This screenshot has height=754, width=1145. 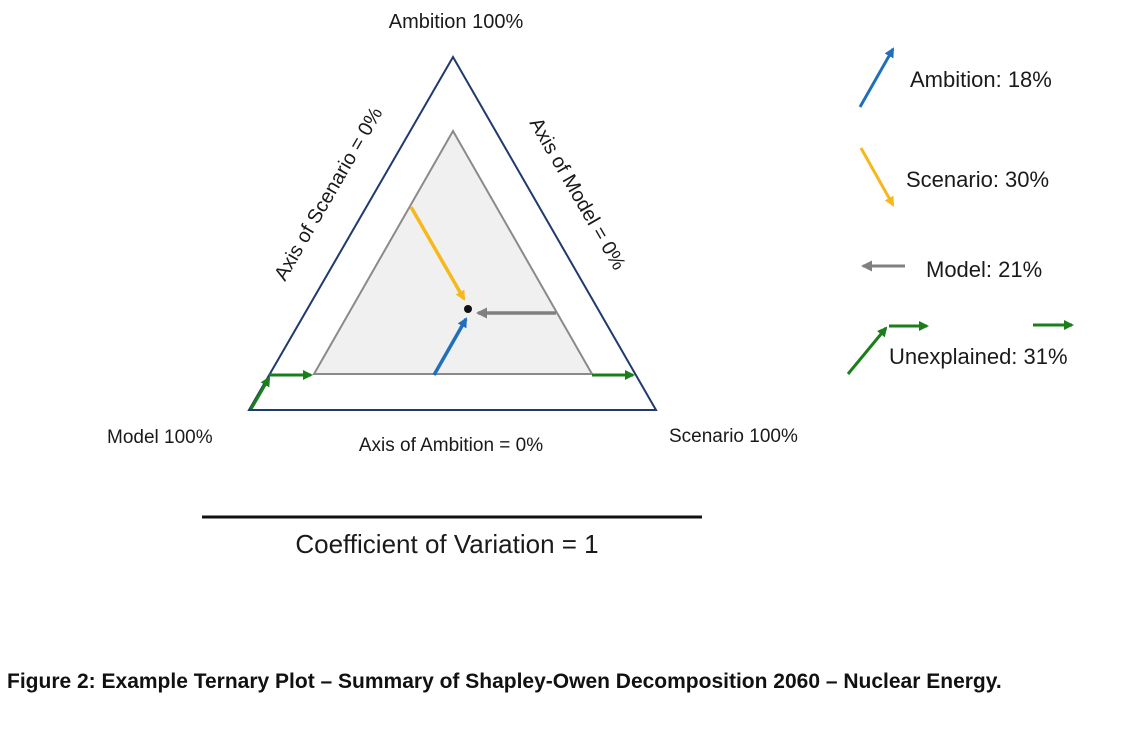 What do you see at coordinates (260, 393) in the screenshot?
I see `unexplained-arrow-left-diag` at bounding box center [260, 393].